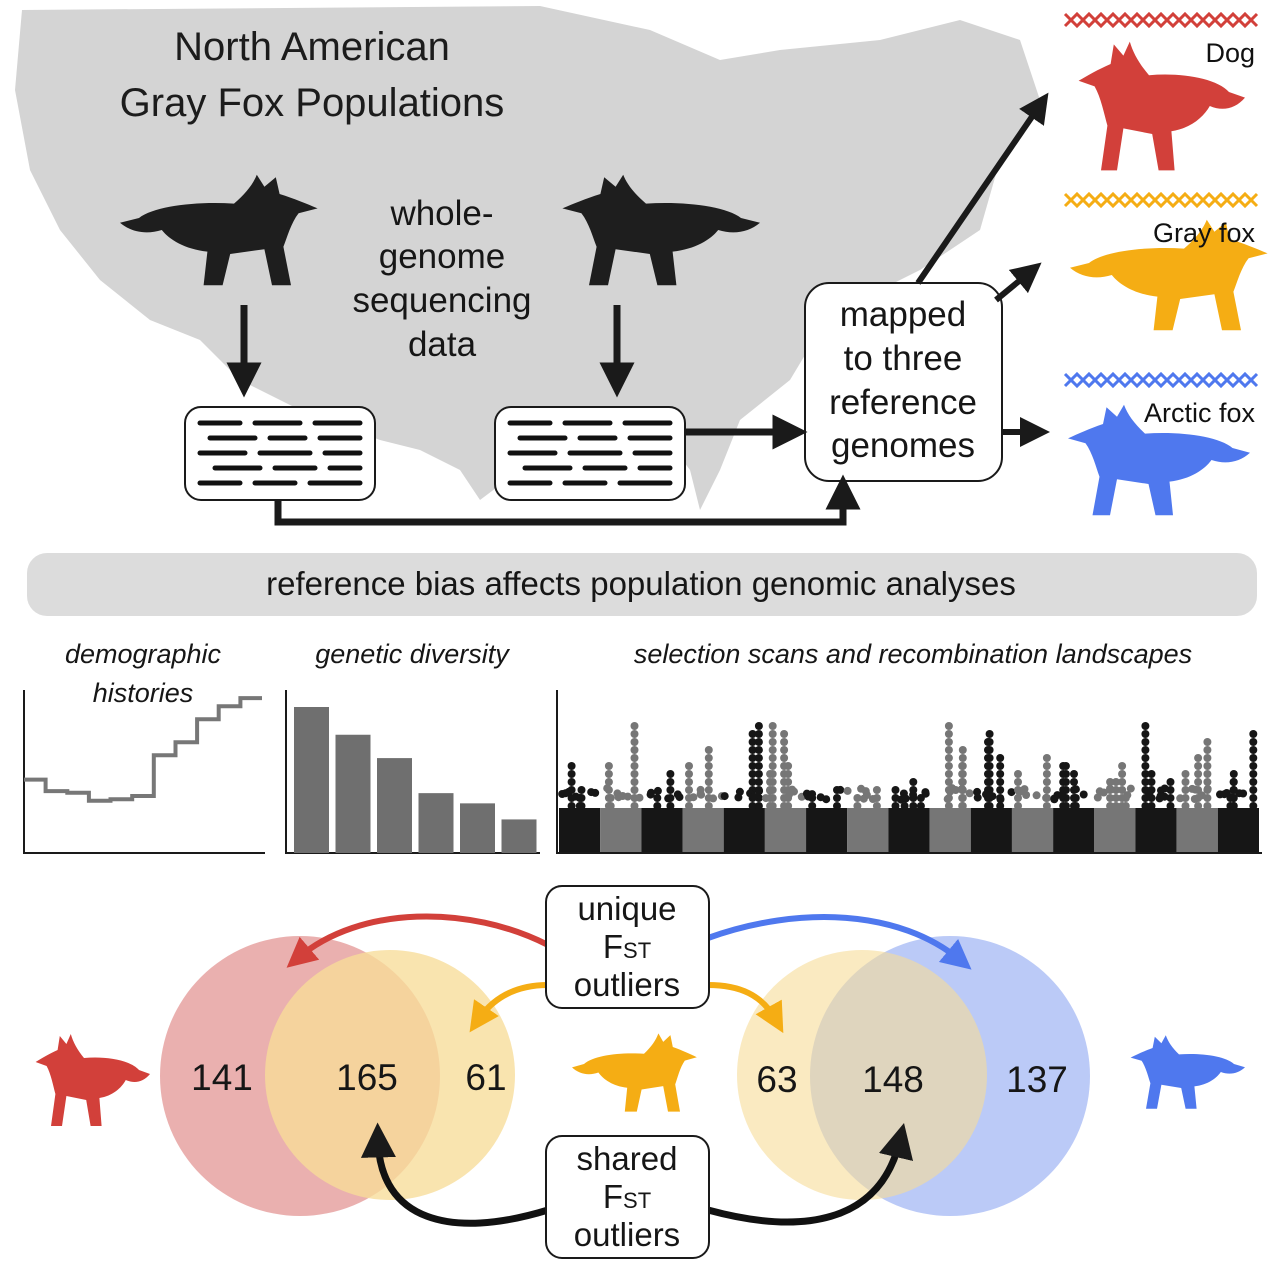  I want to click on banner, so click(642, 584).